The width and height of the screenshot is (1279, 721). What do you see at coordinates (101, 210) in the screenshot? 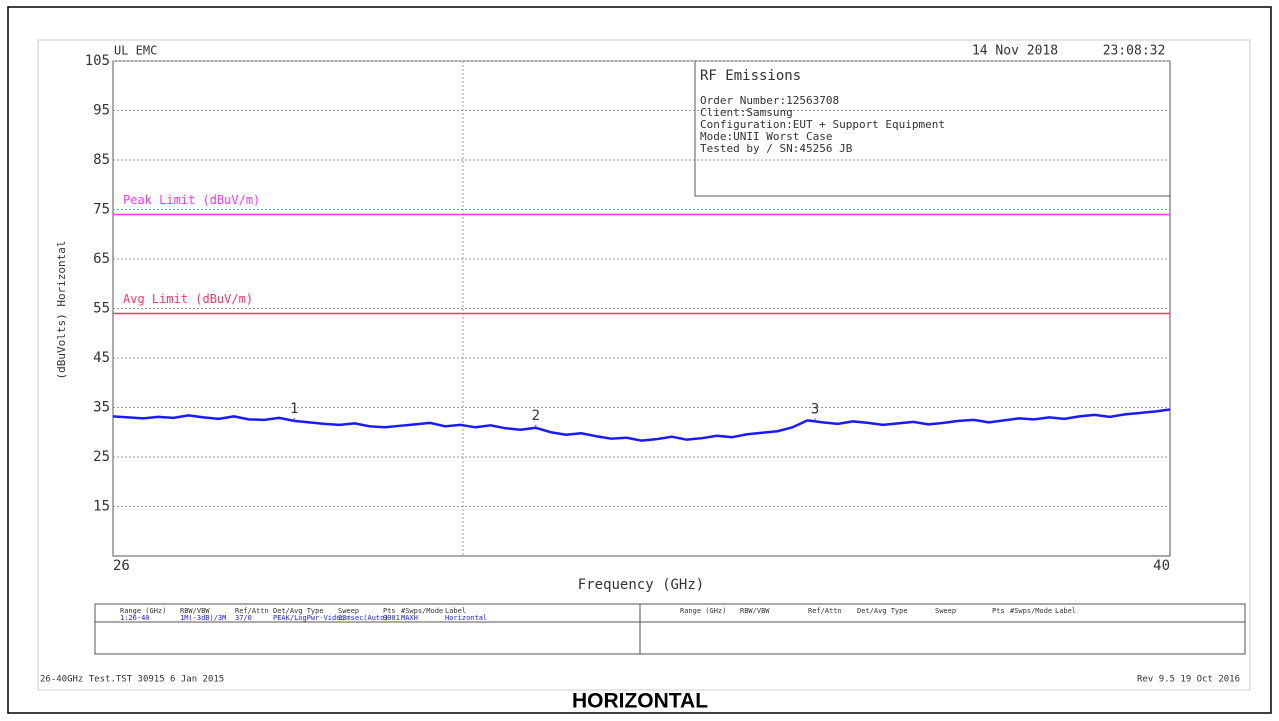
I see `y-tick-label: 75` at bounding box center [101, 210].